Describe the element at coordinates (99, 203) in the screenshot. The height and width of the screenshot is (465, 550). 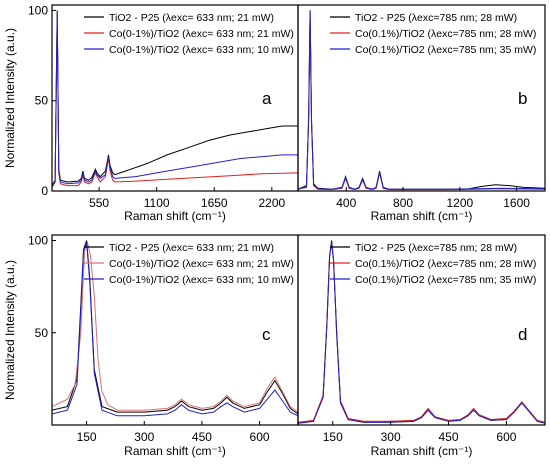
I see `x-tick-label: 550` at that location.